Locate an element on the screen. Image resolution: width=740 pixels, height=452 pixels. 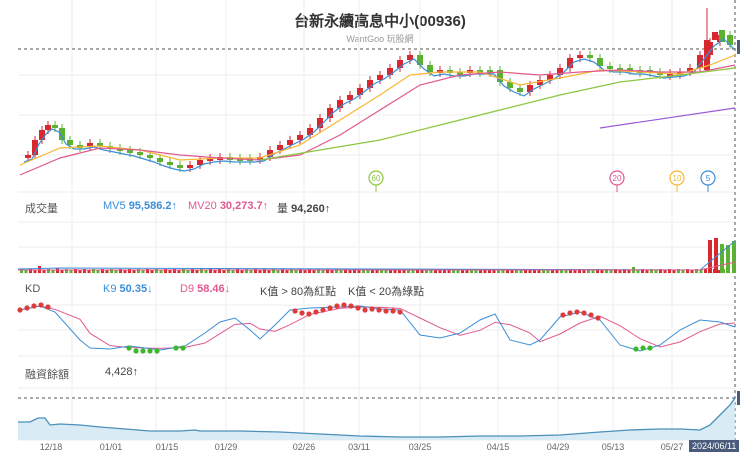
margin-legend: 4,428↑ is located at coordinates (121, 372).